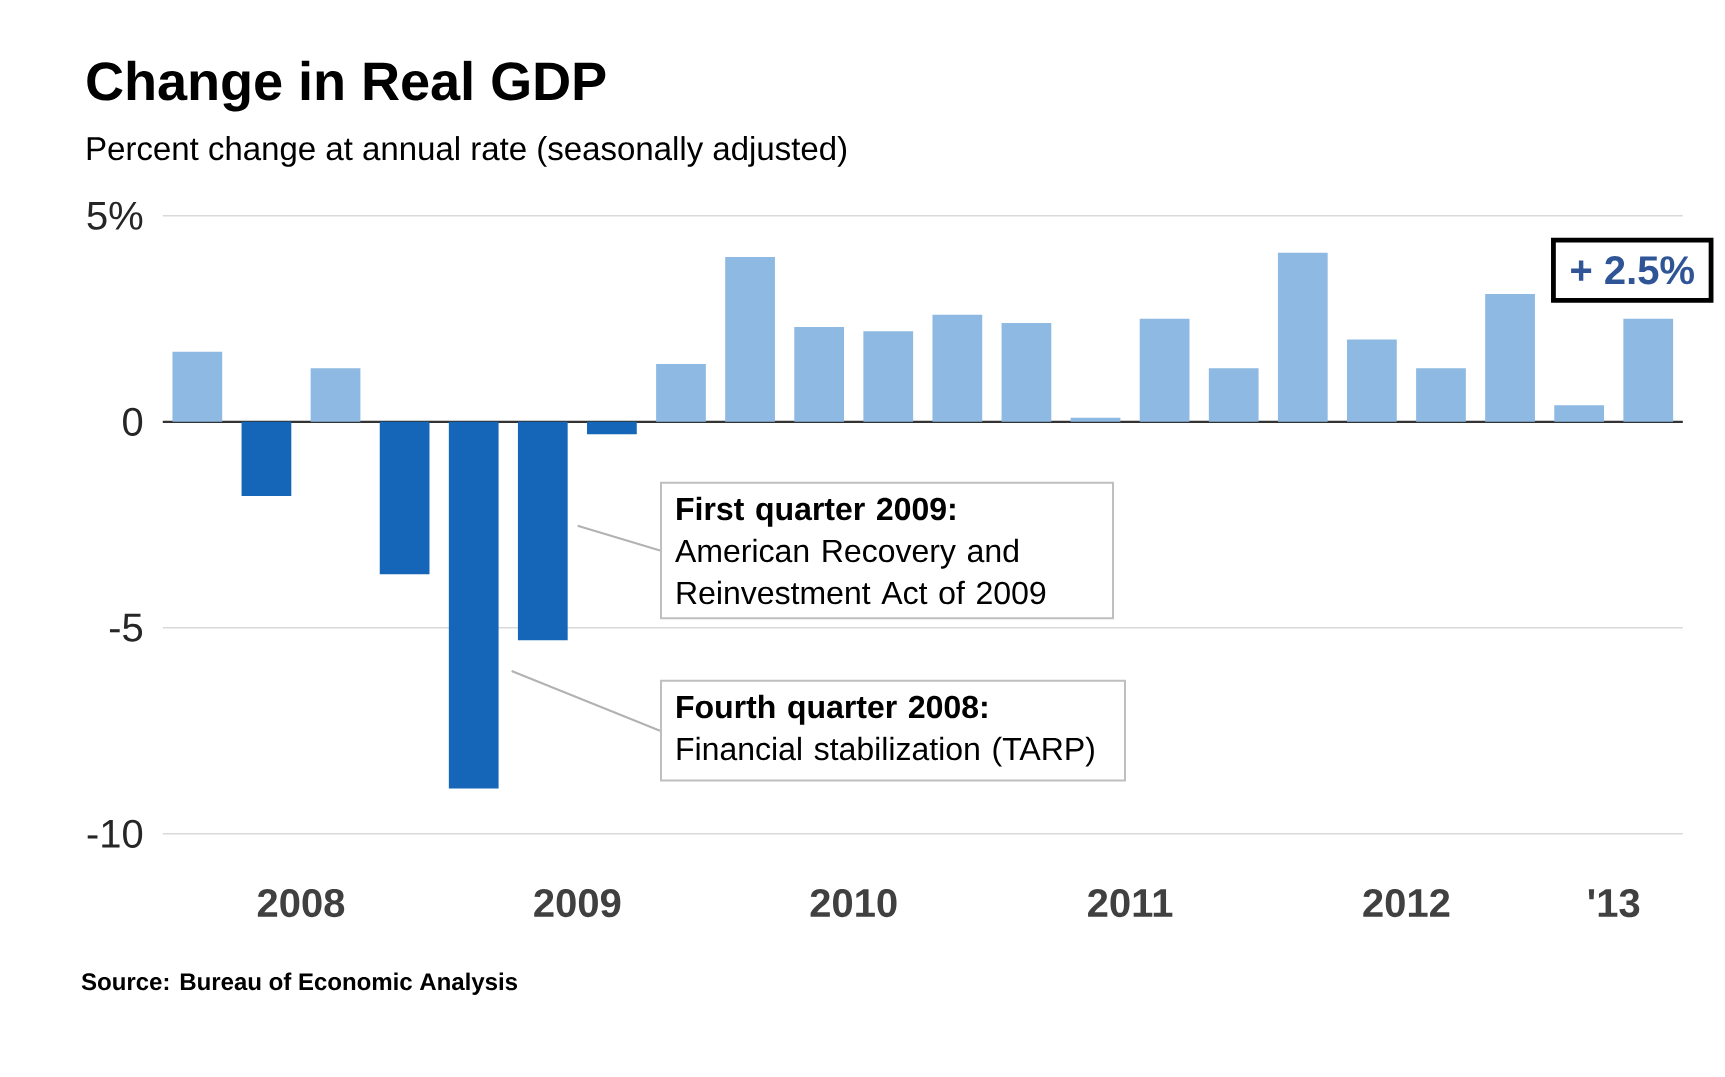 The image size is (1725, 1077). Describe the element at coordinates (126, 627) in the screenshot. I see `y-tick-label: -5` at that location.